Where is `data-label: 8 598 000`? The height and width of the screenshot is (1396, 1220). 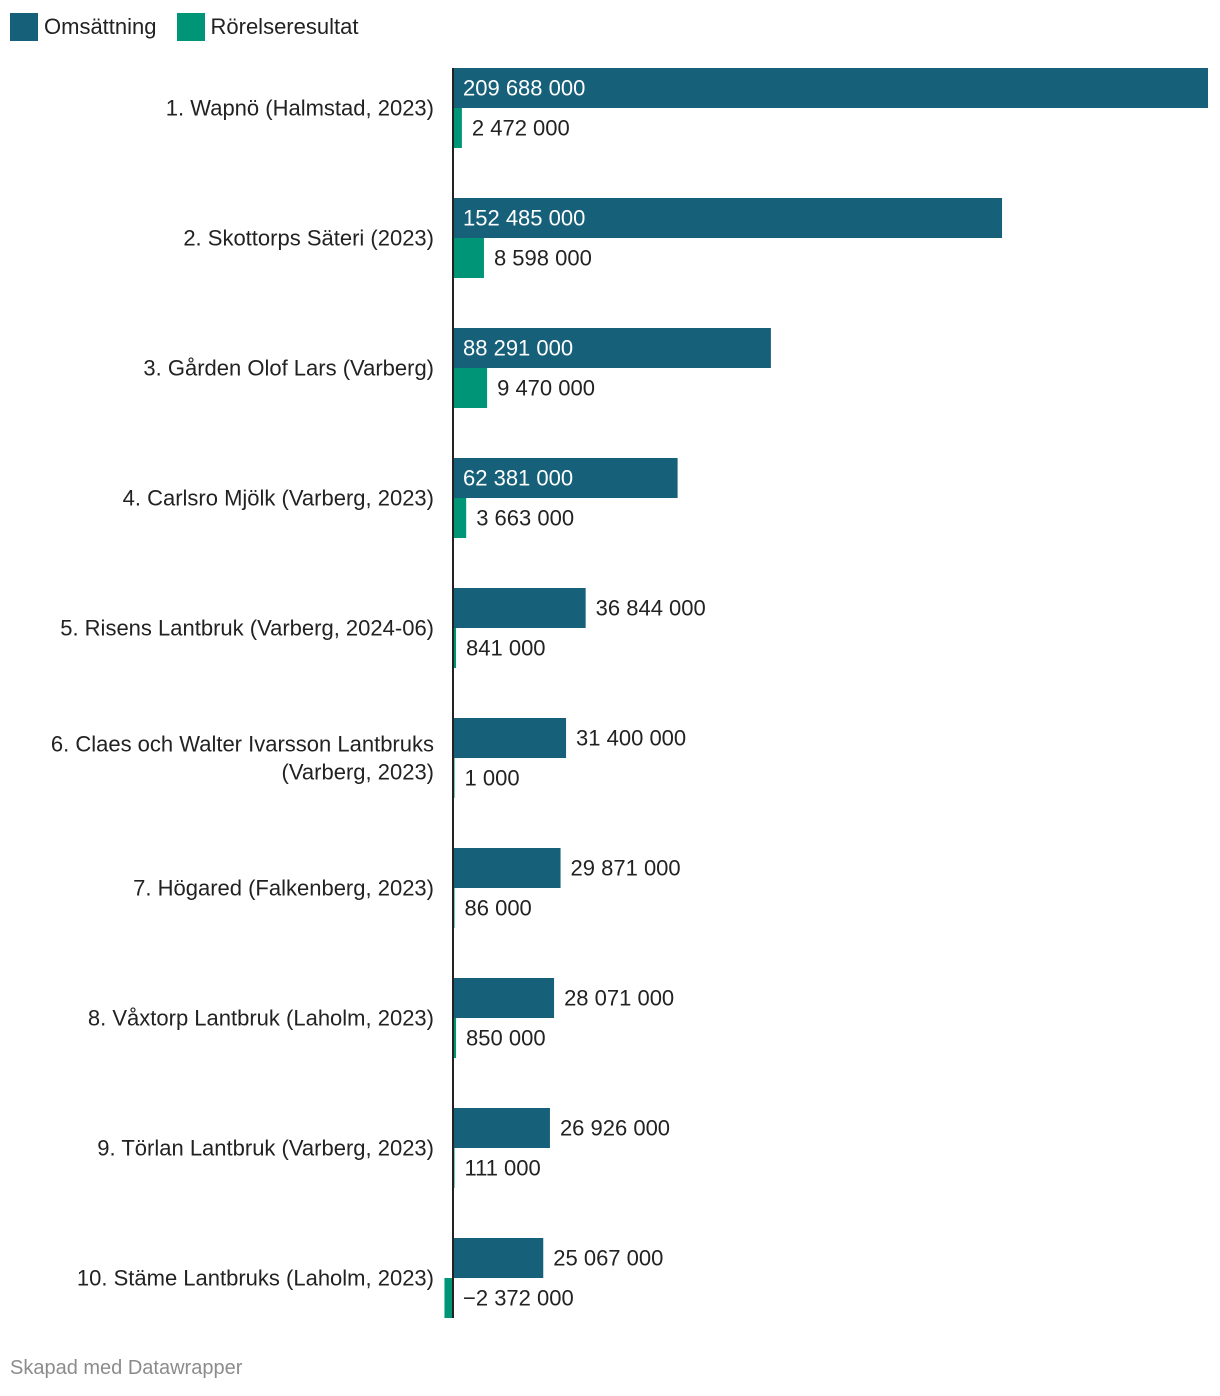 data-label: 8 598 000 is located at coordinates (543, 258).